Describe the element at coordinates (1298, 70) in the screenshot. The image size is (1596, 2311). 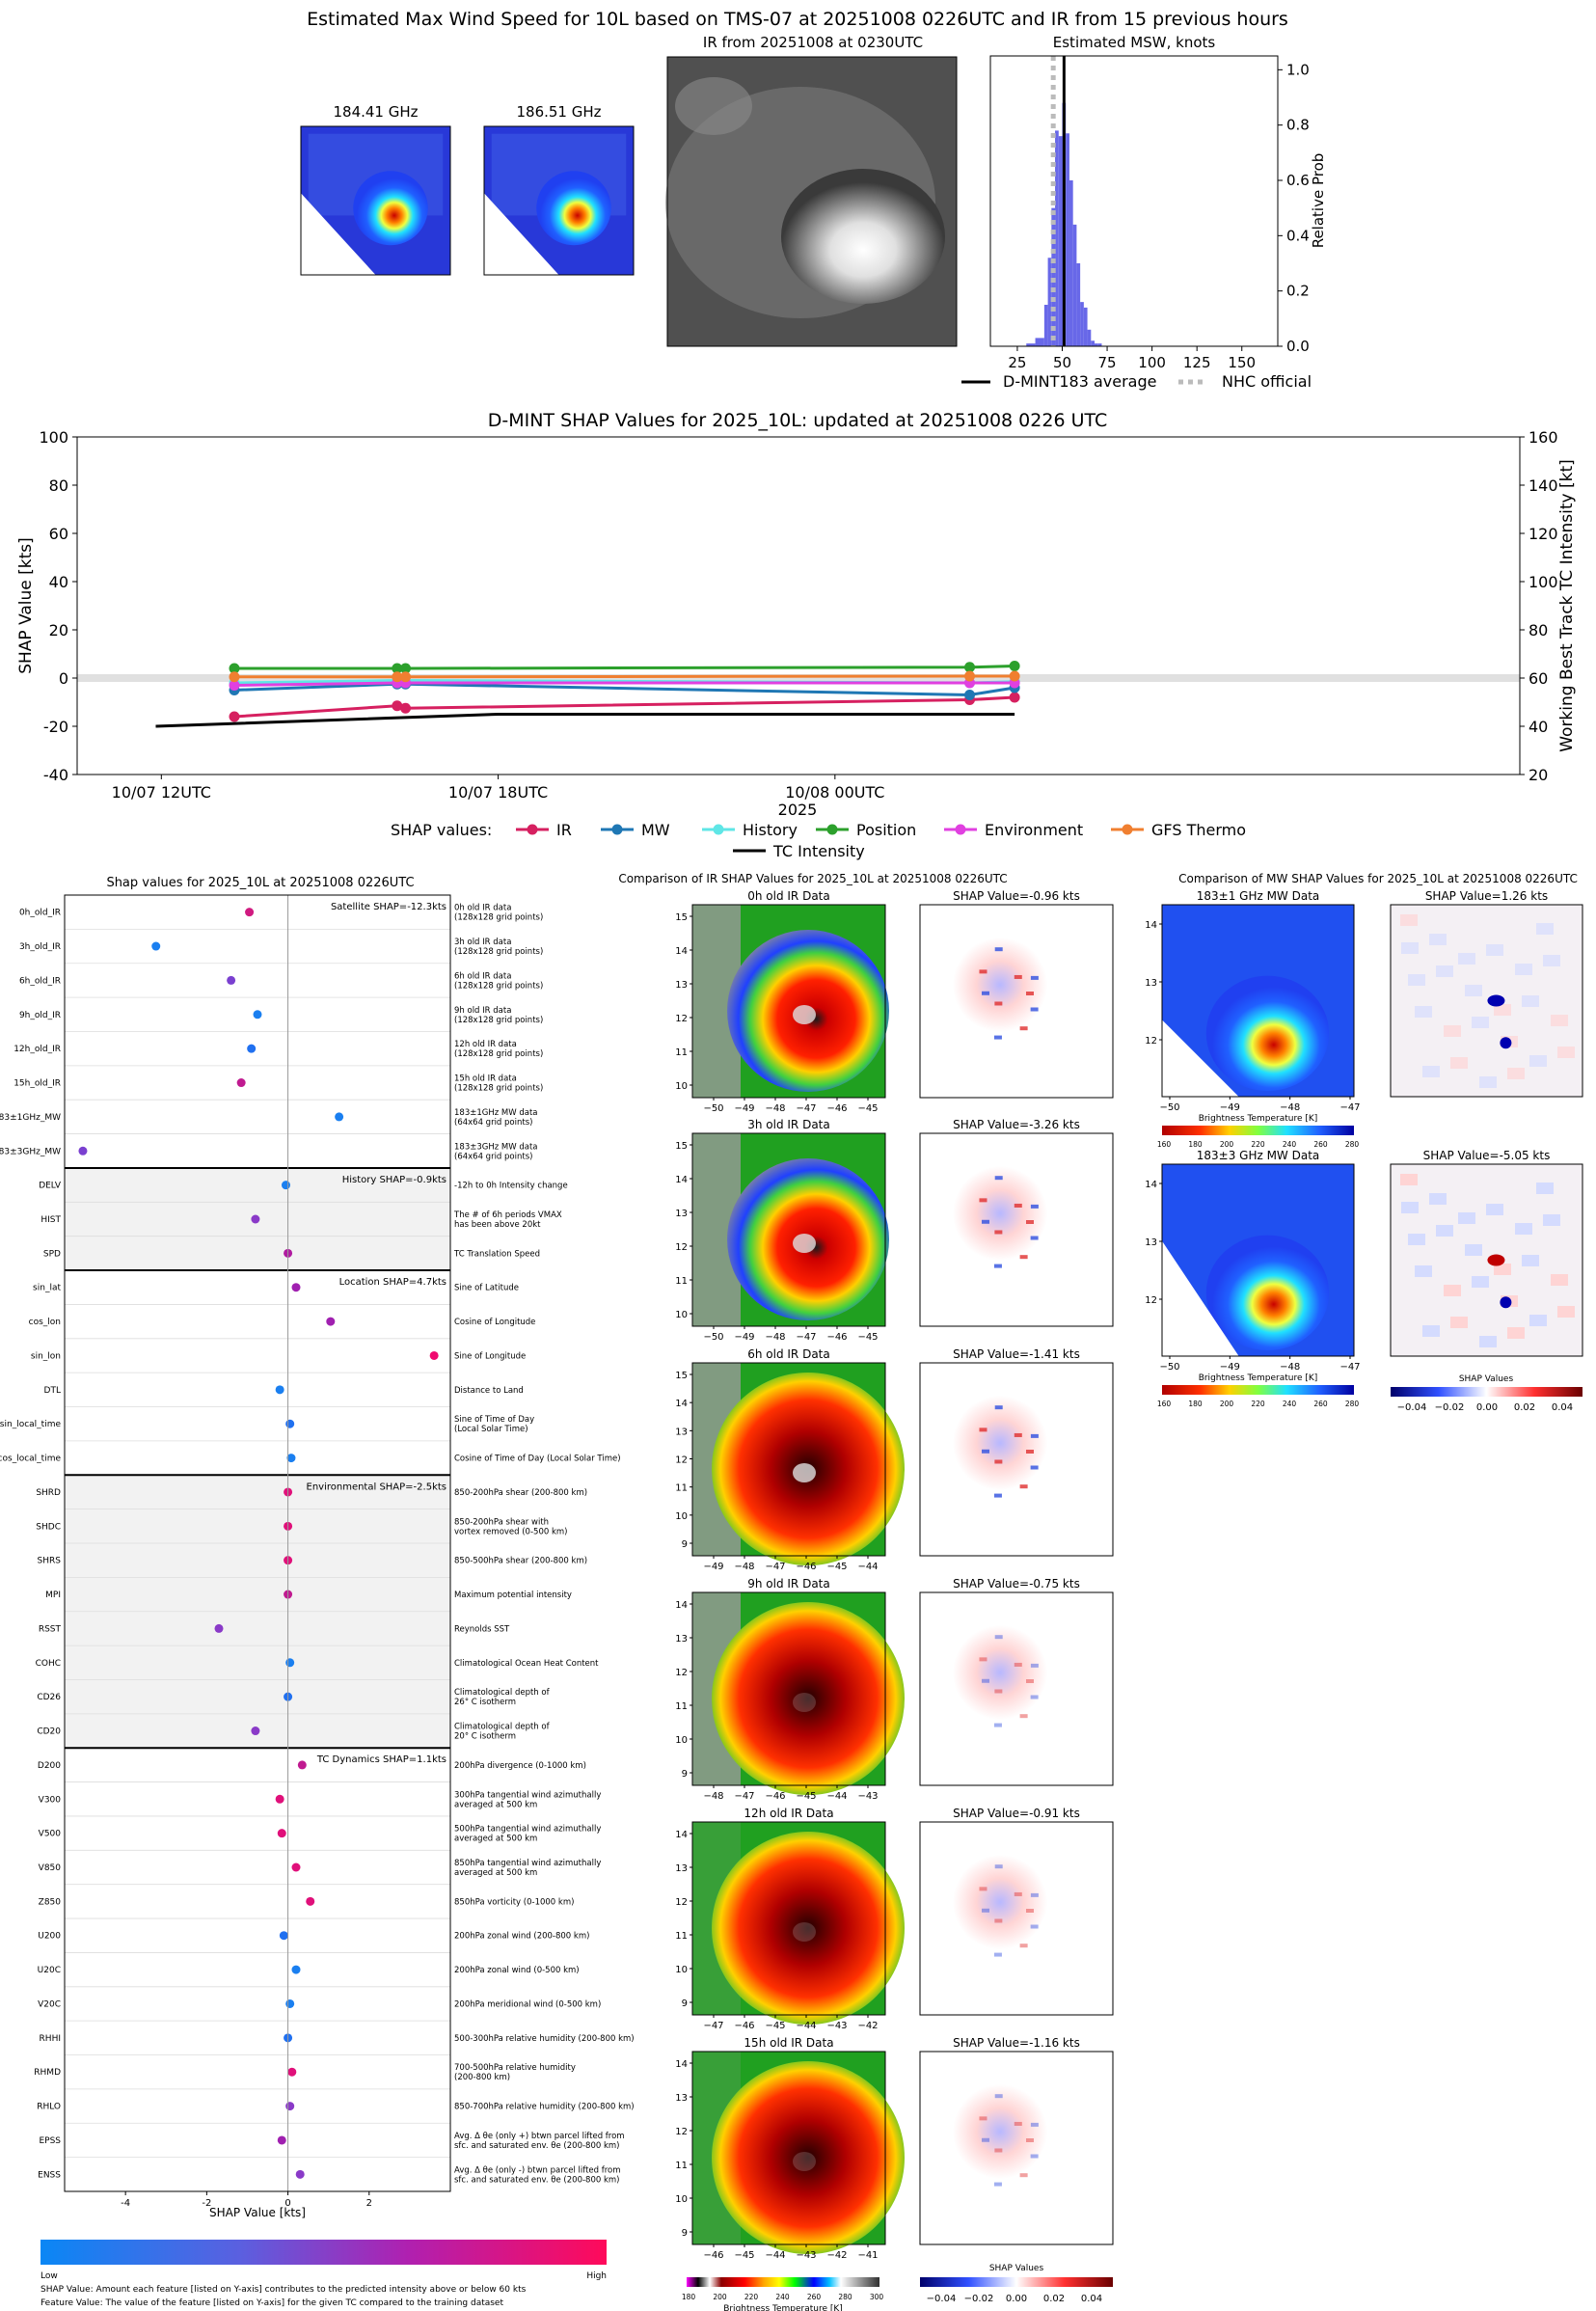
I see `hist-ytick-label: 1.0` at that location.